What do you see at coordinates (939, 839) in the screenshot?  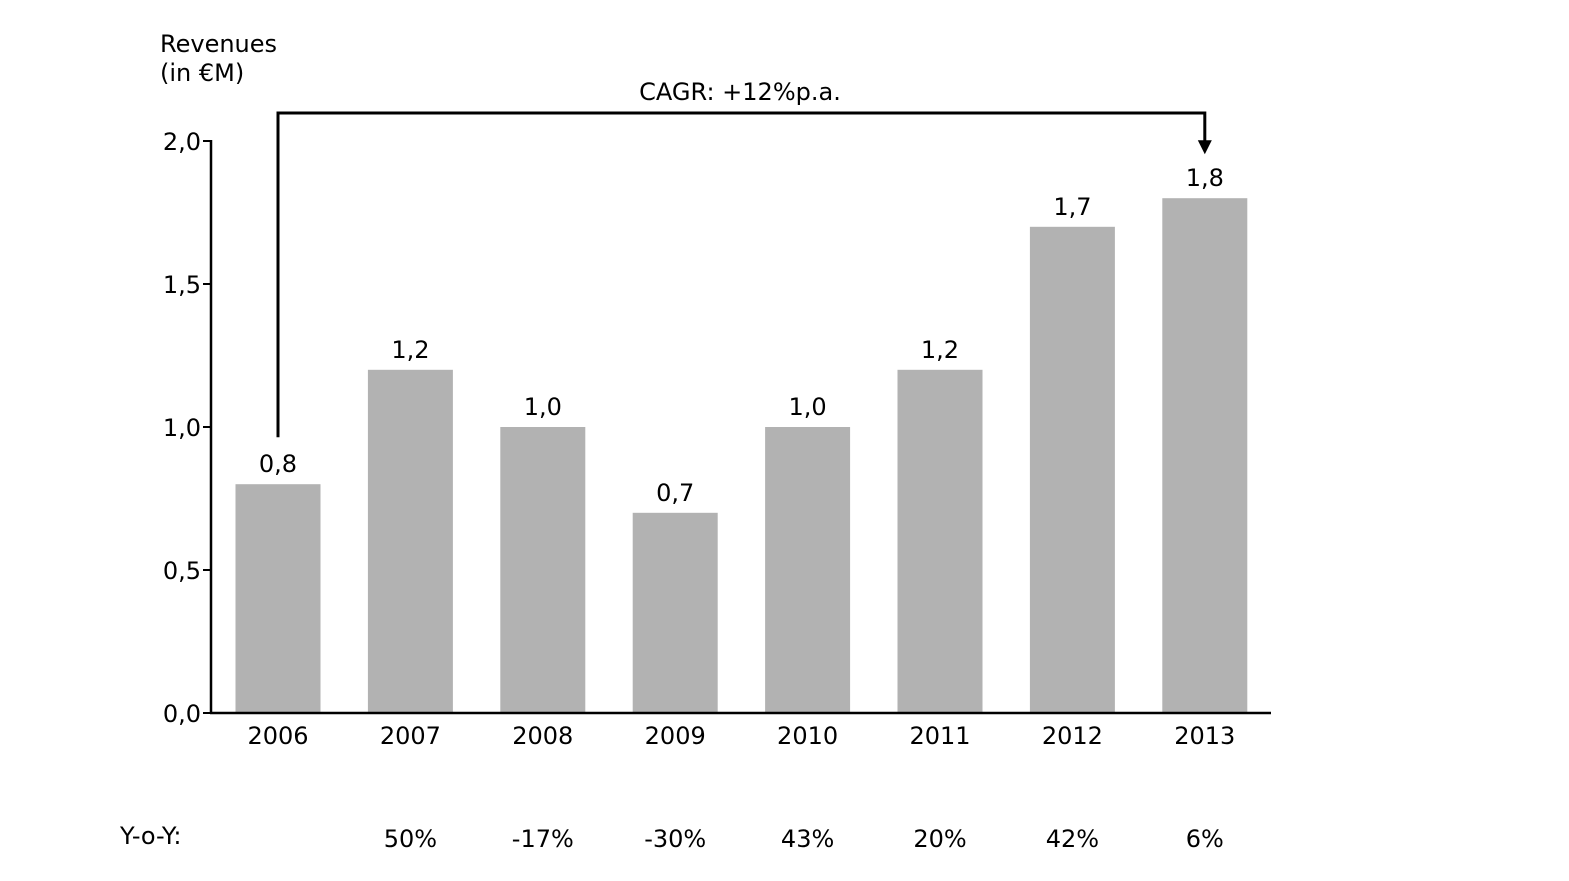 I see `yoy-value-2011: 20%` at bounding box center [939, 839].